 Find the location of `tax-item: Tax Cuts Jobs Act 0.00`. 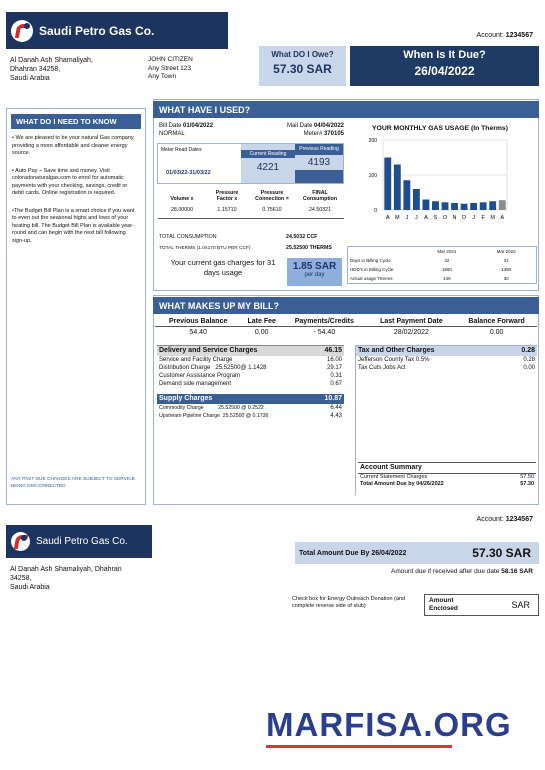

tax-item: Tax Cuts Jobs Act 0.00 is located at coordinates (446, 368).